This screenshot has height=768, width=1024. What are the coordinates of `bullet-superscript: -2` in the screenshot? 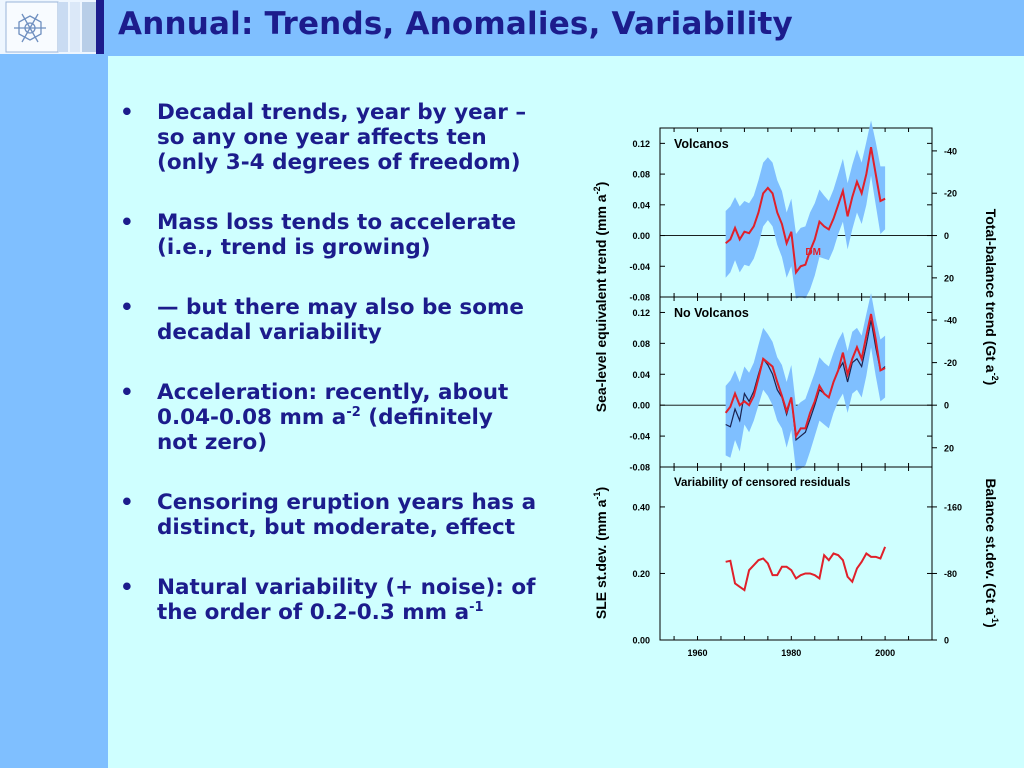 It's located at (353, 412).